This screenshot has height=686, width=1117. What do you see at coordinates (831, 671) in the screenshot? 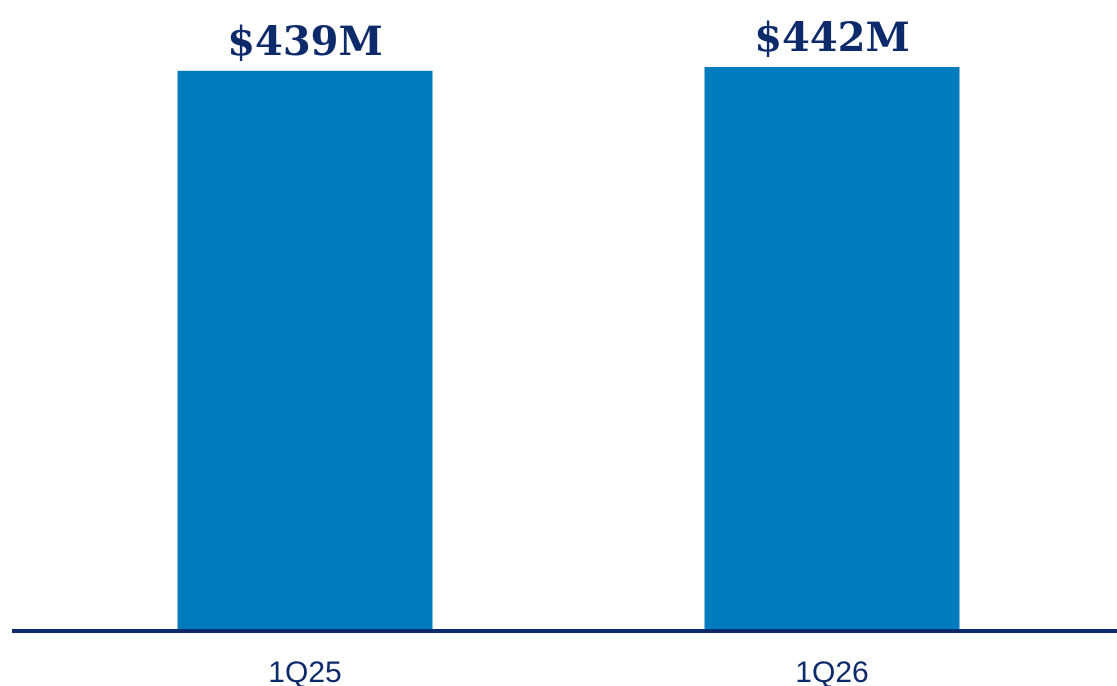
I see `x-tick-label-1q26: 1Q26` at bounding box center [831, 671].